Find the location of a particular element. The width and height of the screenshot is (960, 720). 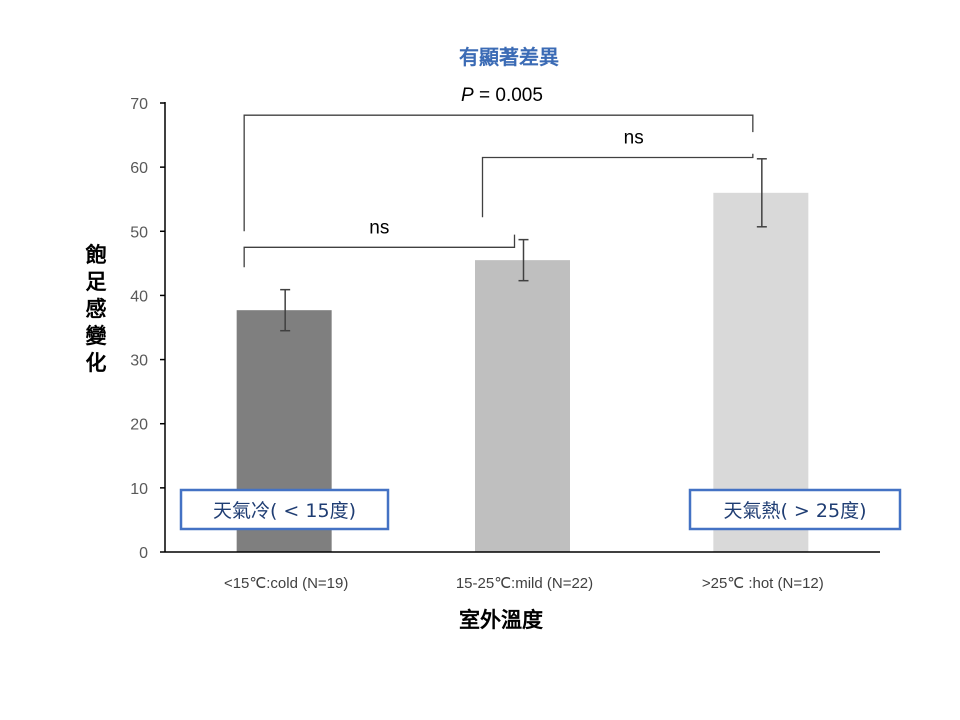

callouts-group: 天氣冷( < 15度) 天氣熱( > 25度) is located at coordinates (540, 509).